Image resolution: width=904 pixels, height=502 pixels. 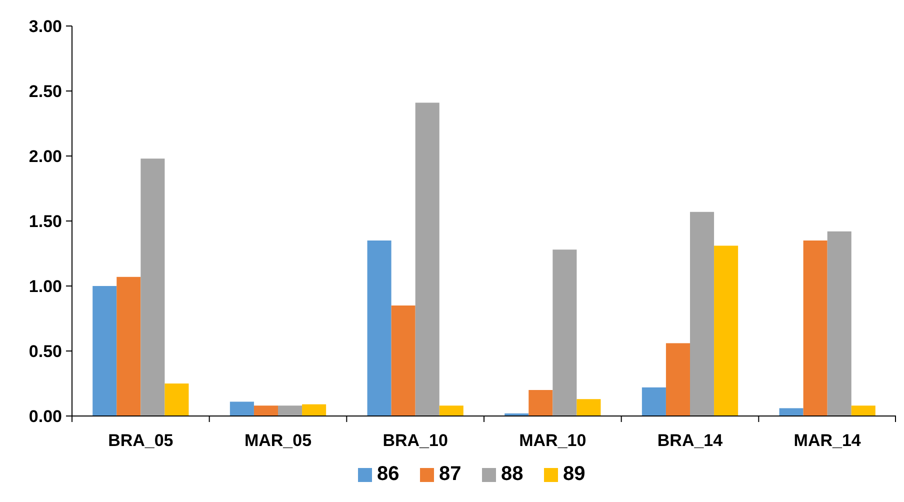 What do you see at coordinates (690, 440) in the screenshot?
I see `x-tick-label: BRA_14` at bounding box center [690, 440].